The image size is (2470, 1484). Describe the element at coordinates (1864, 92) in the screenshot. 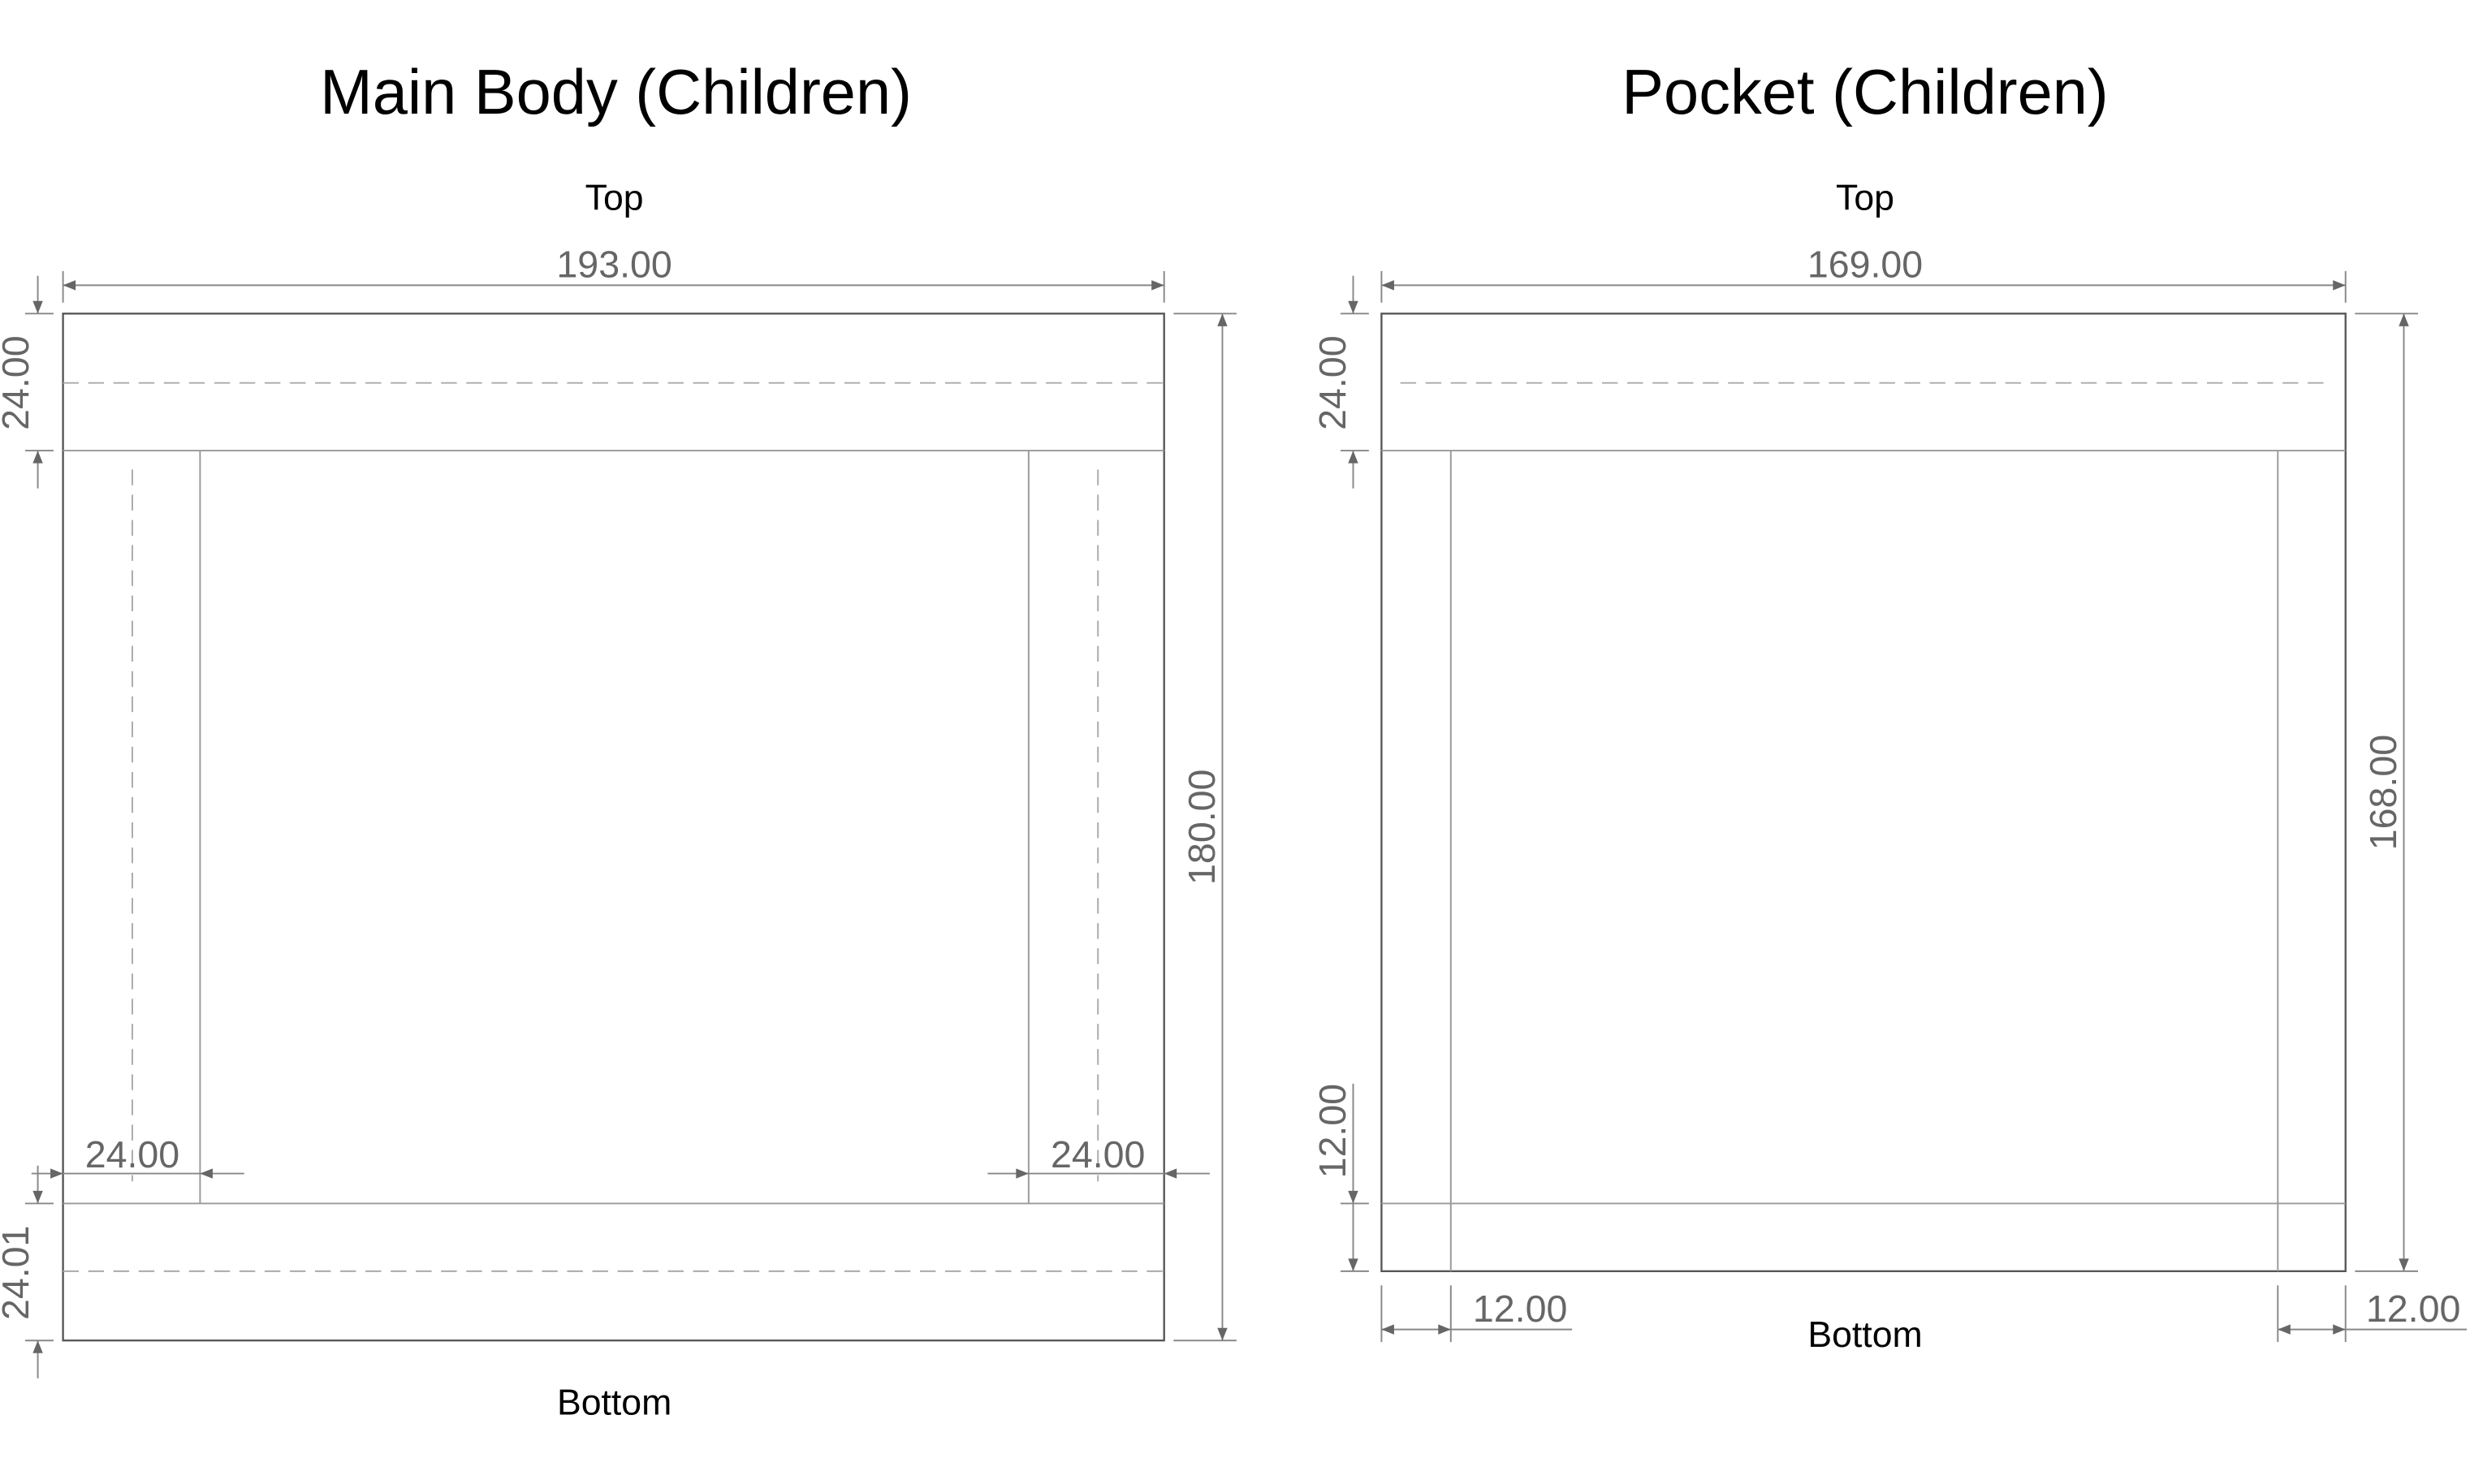

I see `panel-title: Pocket (Children)` at that location.